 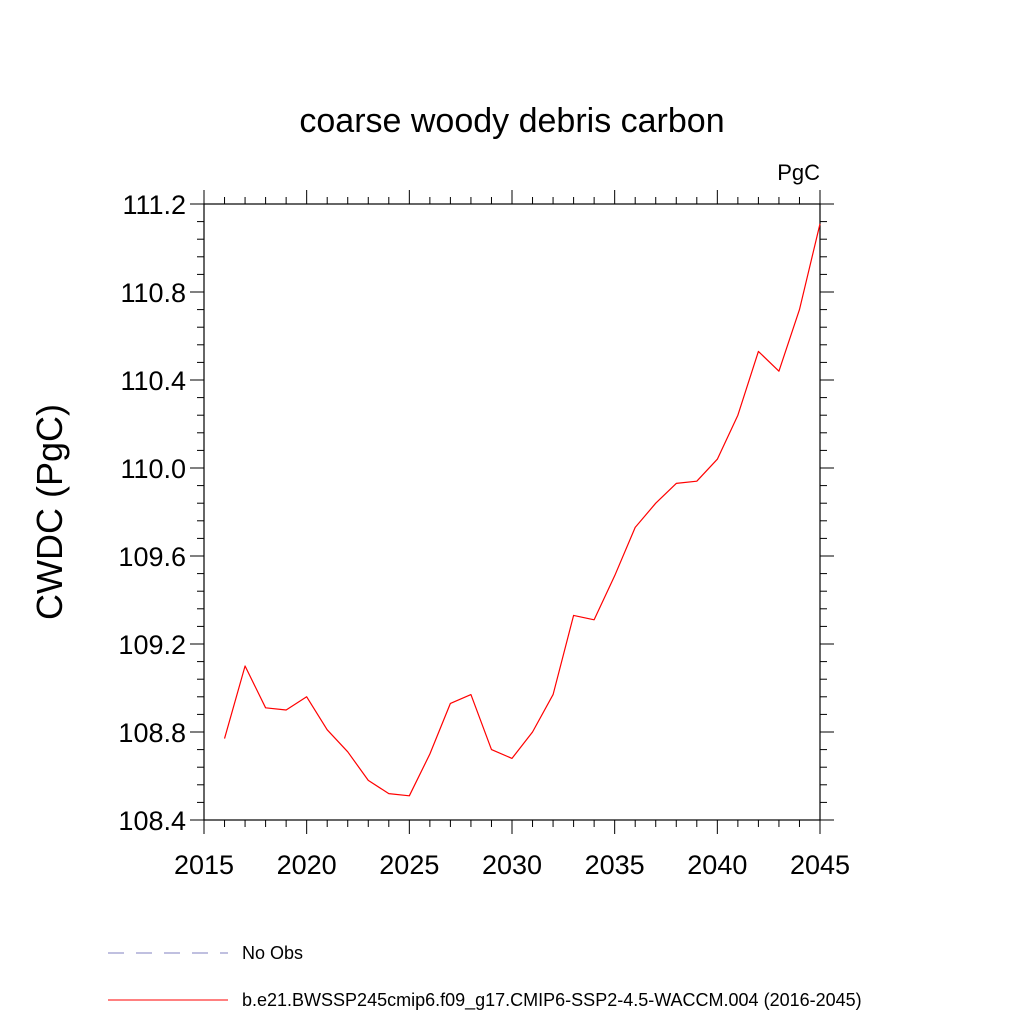 What do you see at coordinates (820, 865) in the screenshot?
I see `x-tick-label: 2045` at bounding box center [820, 865].